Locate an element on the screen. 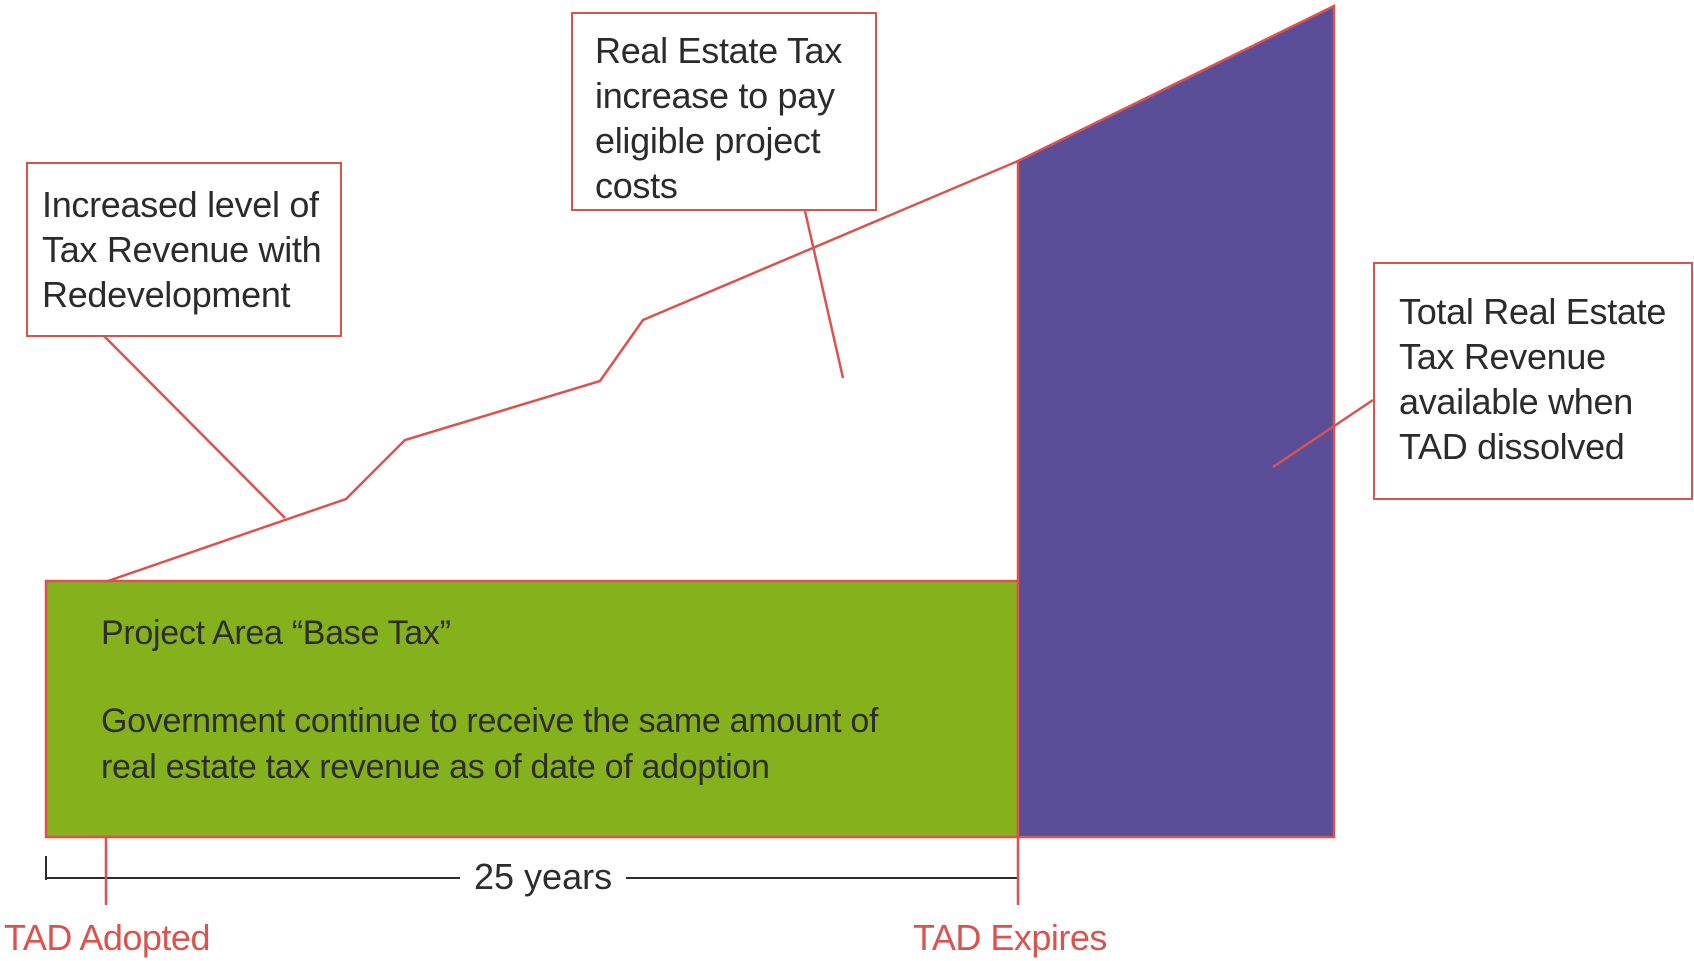 The image size is (1694, 961). leader-total is located at coordinates (1323, 433).